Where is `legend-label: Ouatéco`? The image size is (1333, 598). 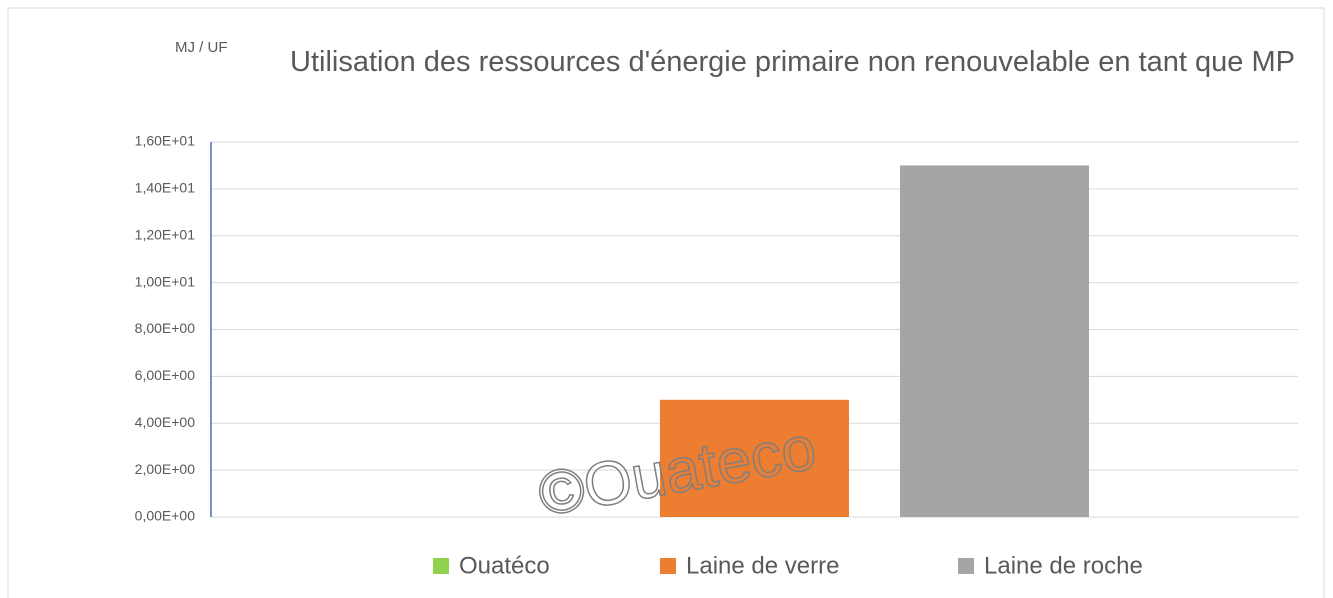 legend-label: Ouatéco is located at coordinates (504, 565).